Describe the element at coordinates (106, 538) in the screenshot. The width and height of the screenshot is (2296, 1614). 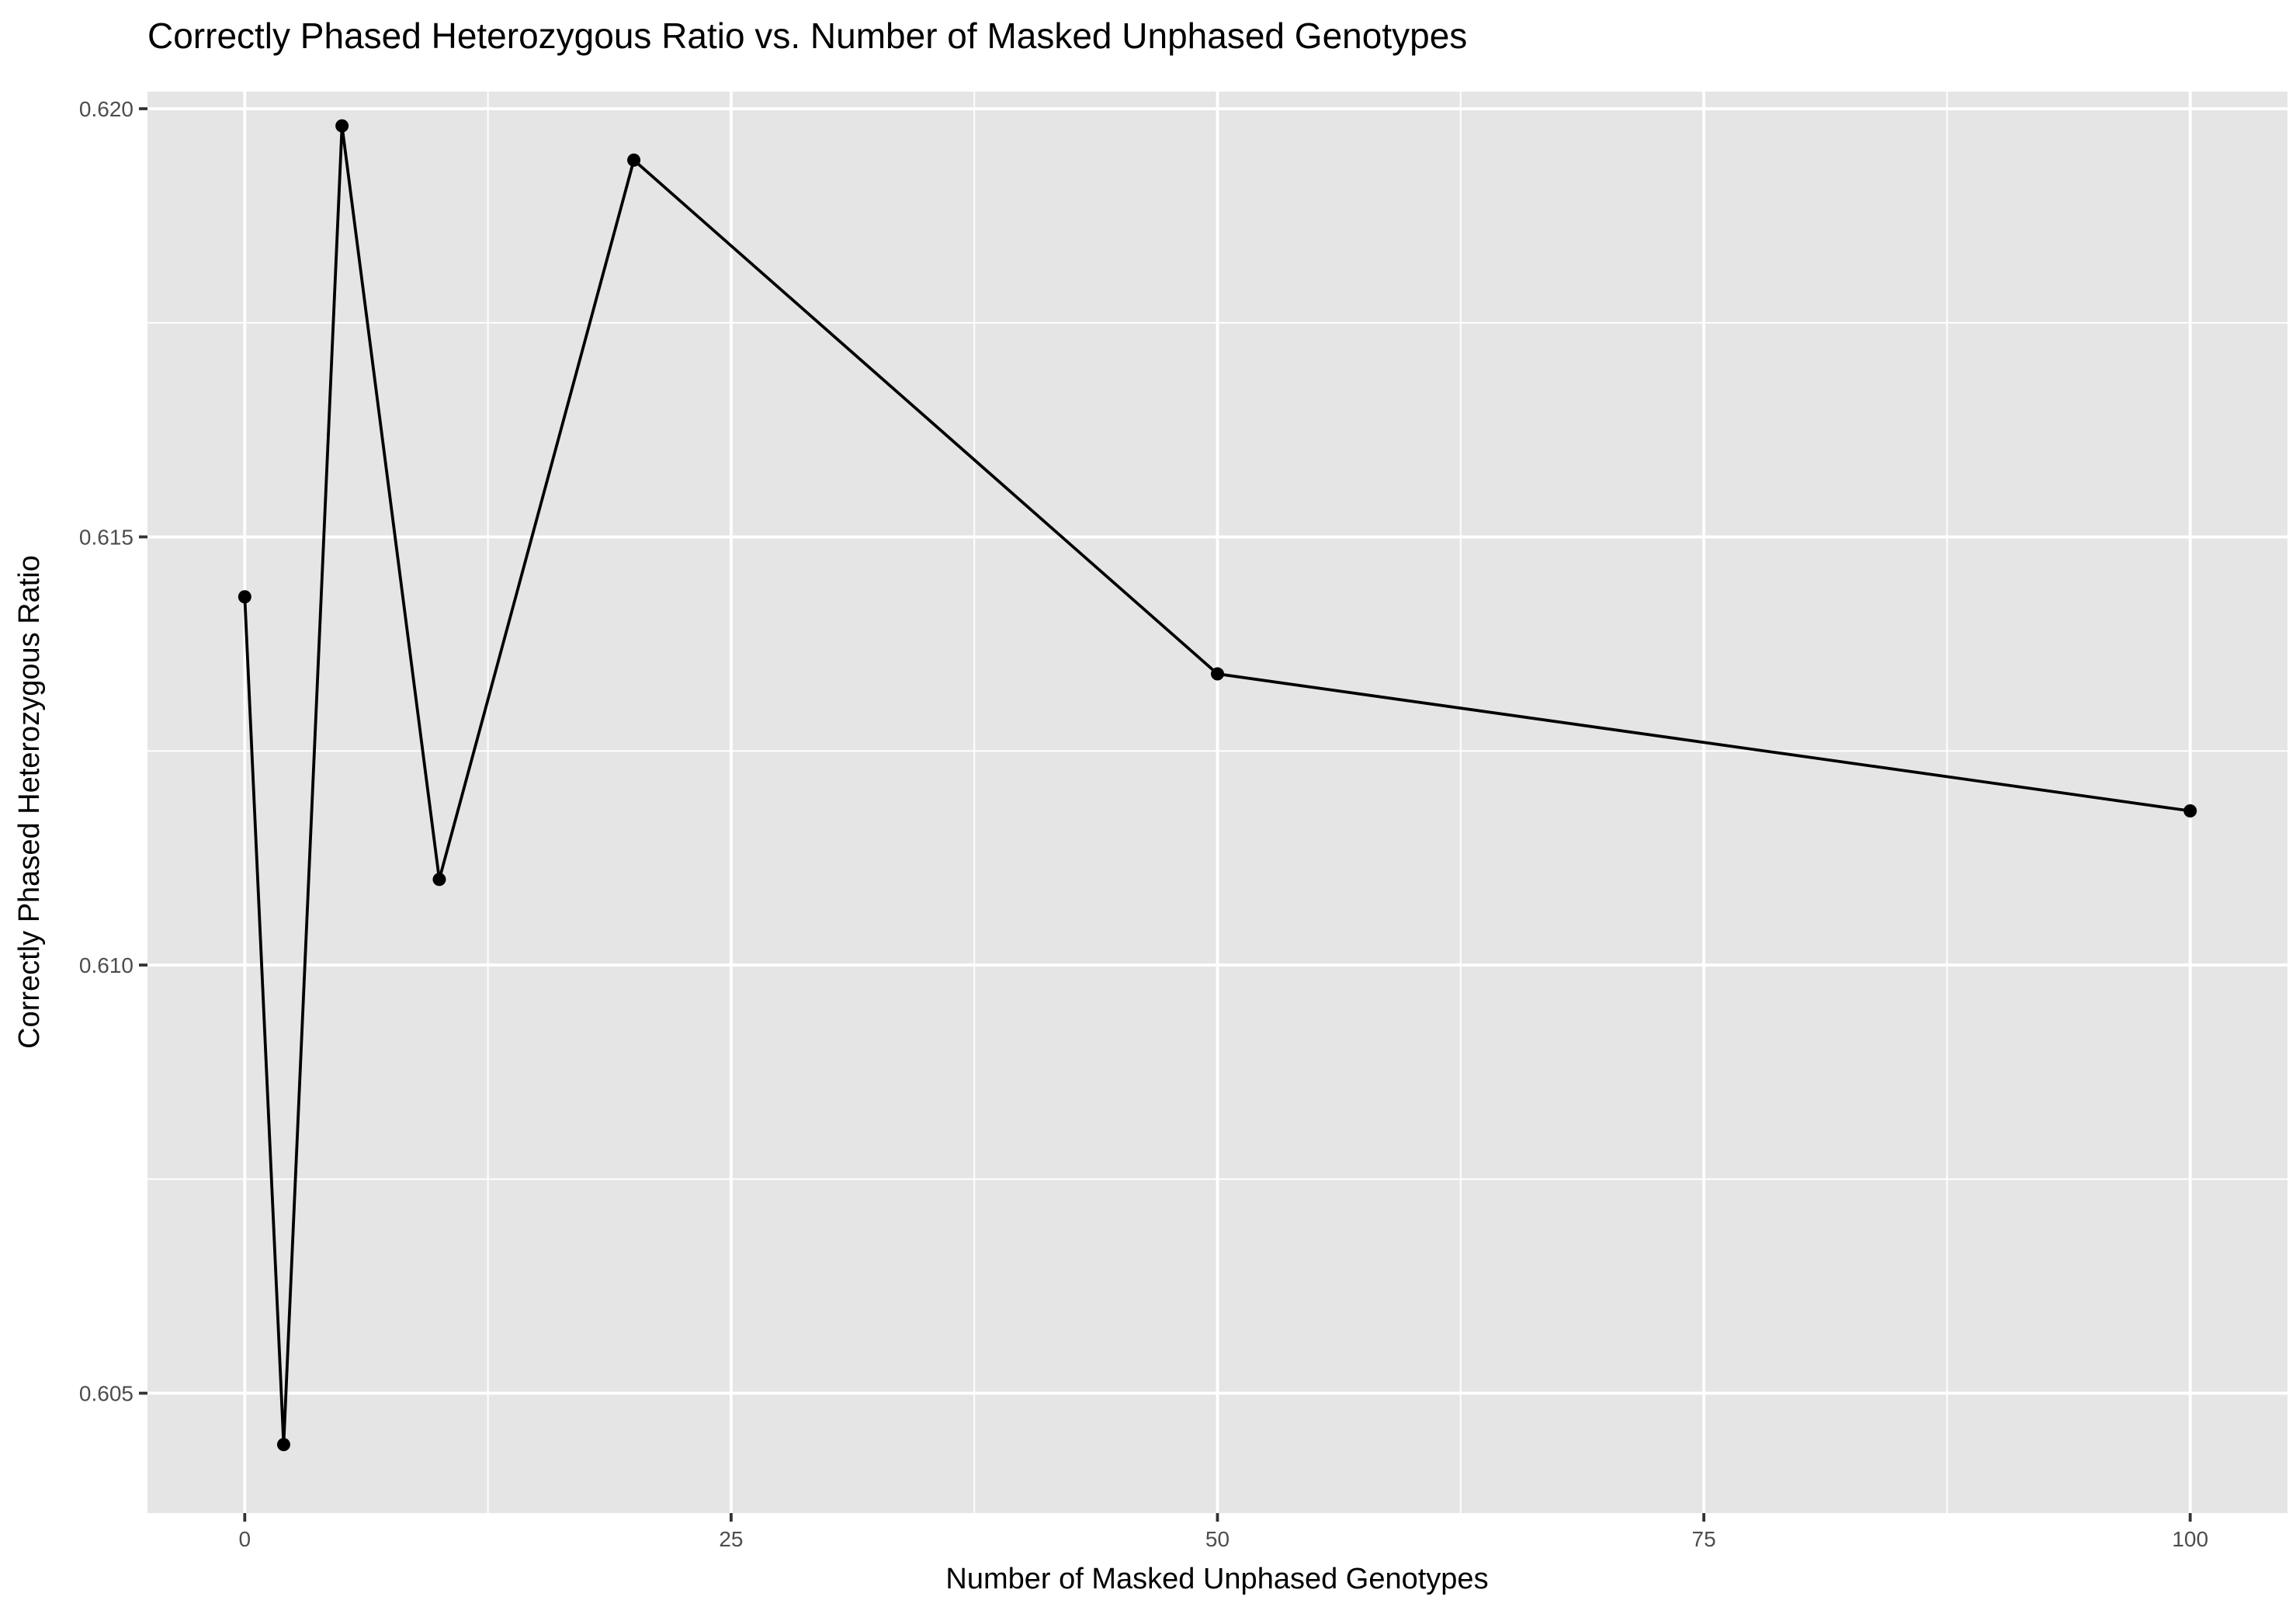
I see `y-tick-label: 0.615` at that location.